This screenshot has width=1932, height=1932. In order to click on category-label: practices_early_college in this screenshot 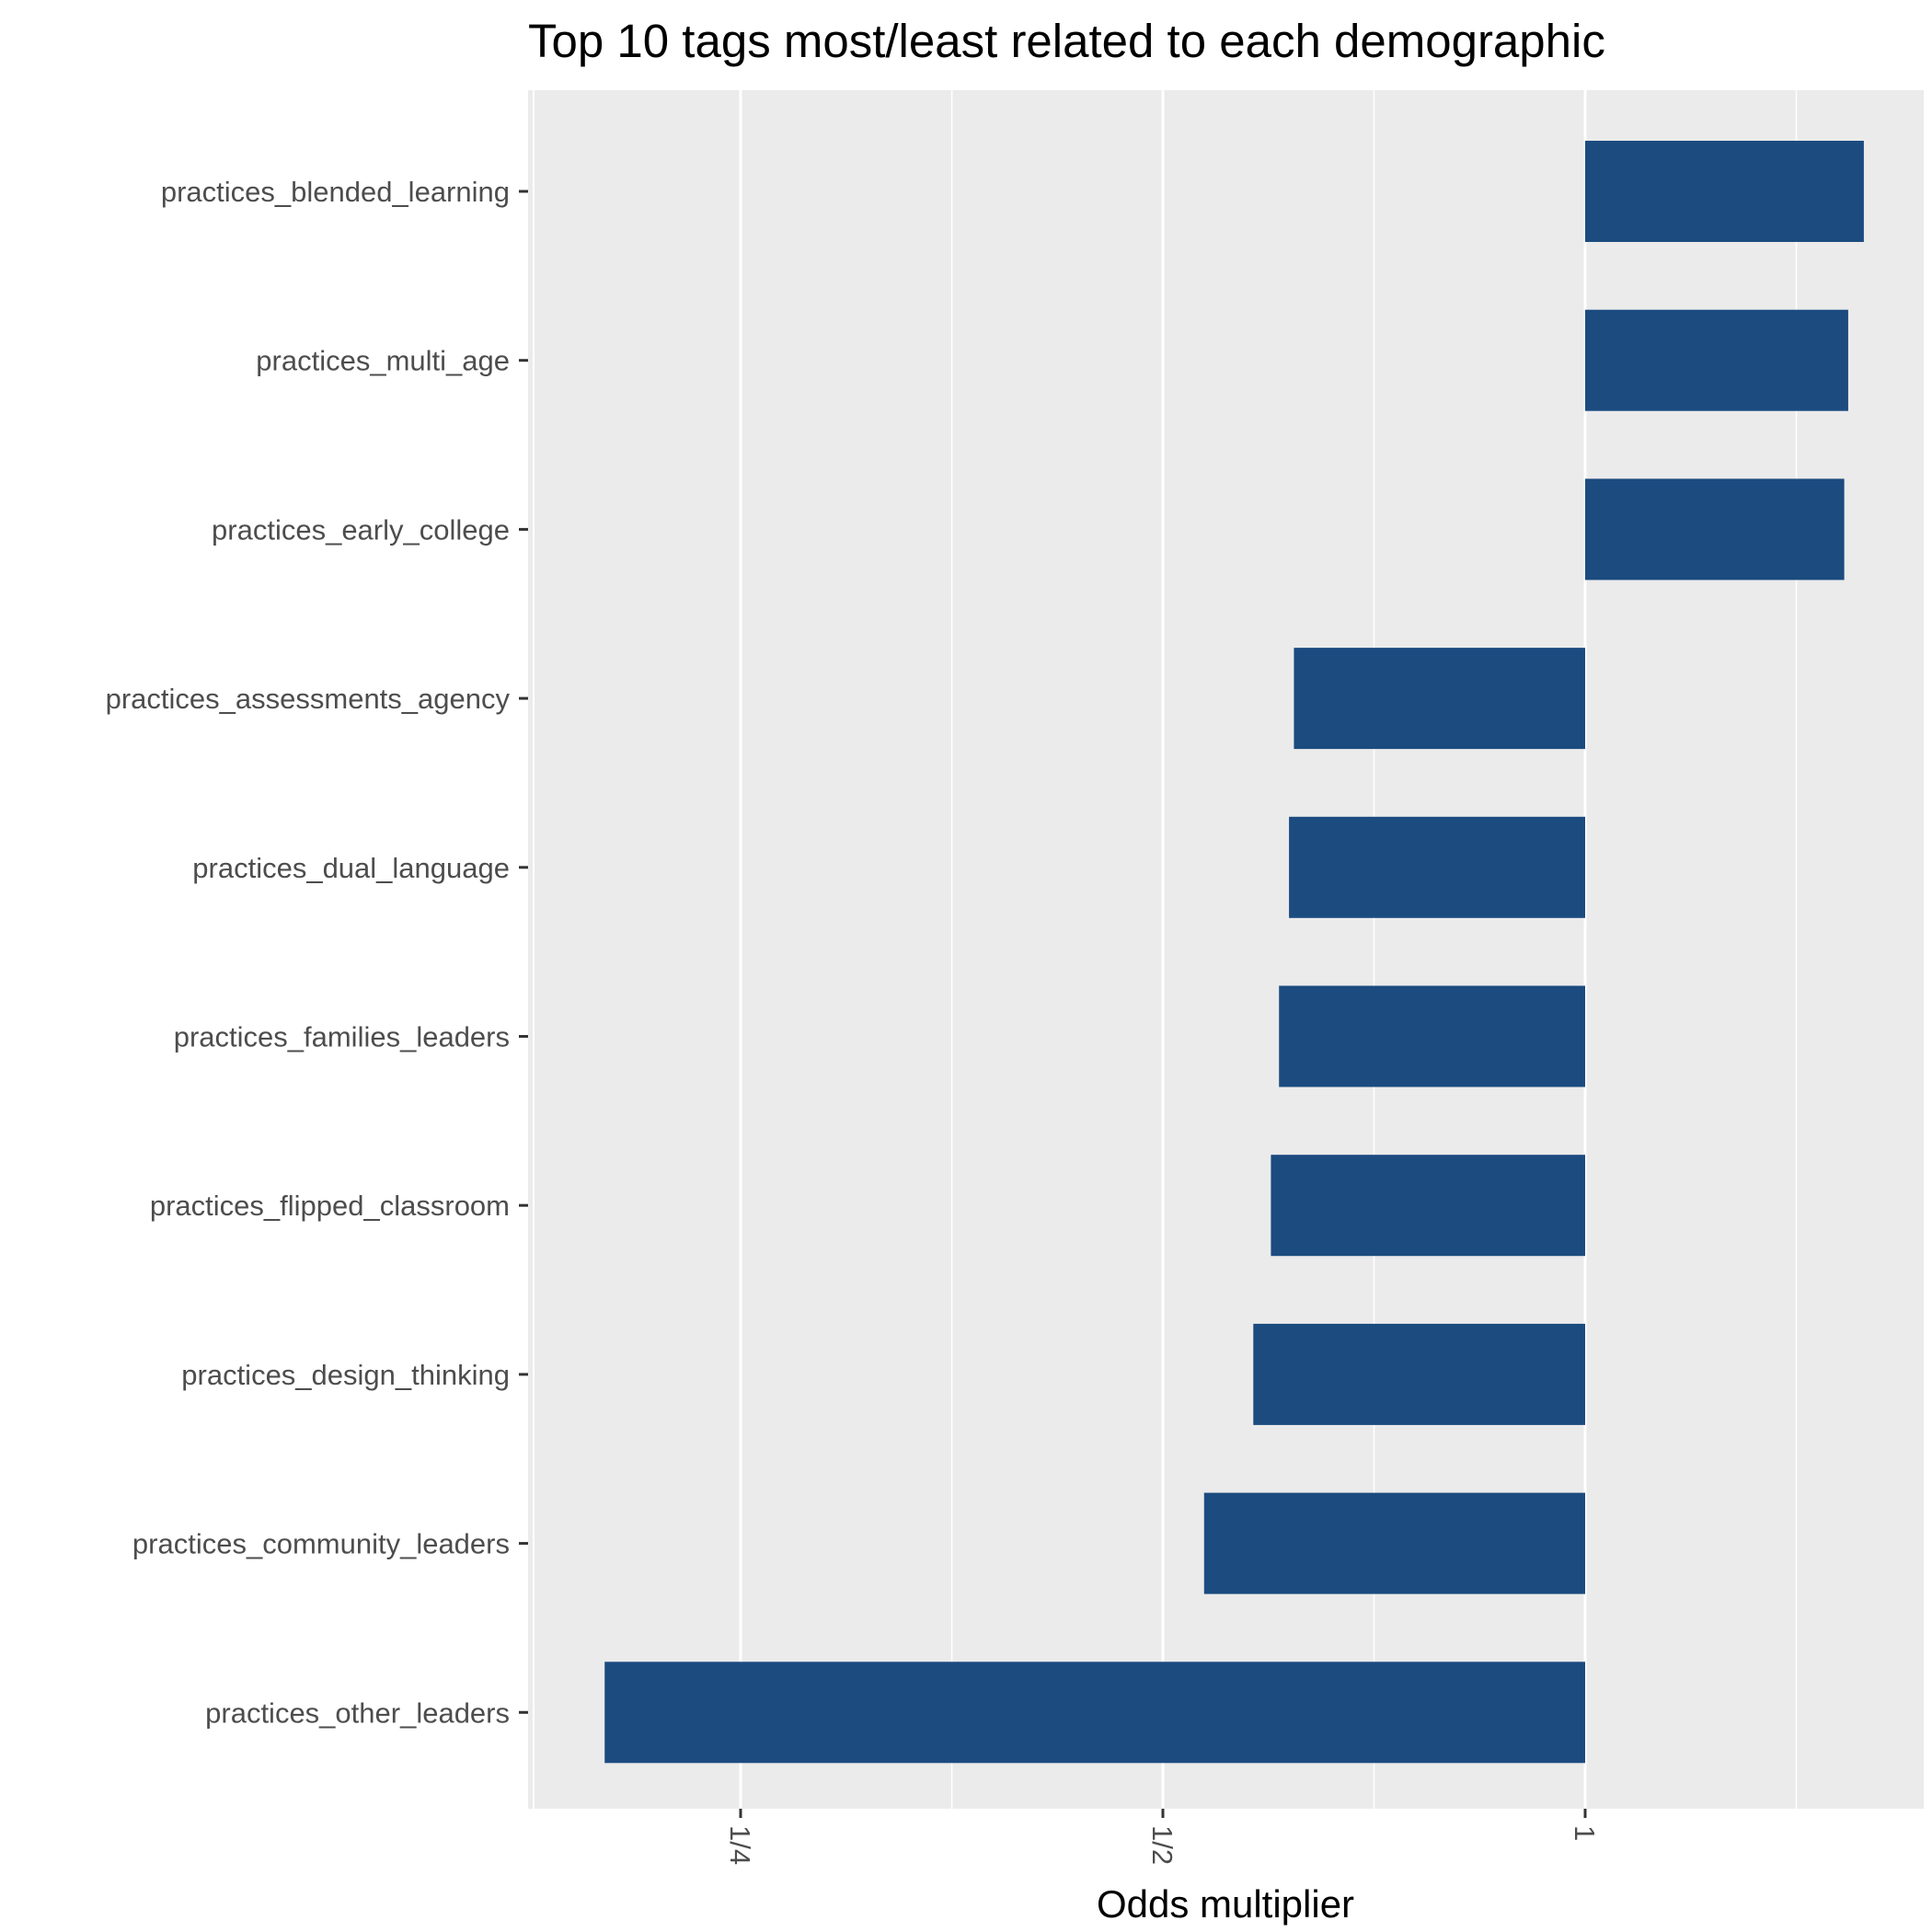, I will do `click(361, 529)`.